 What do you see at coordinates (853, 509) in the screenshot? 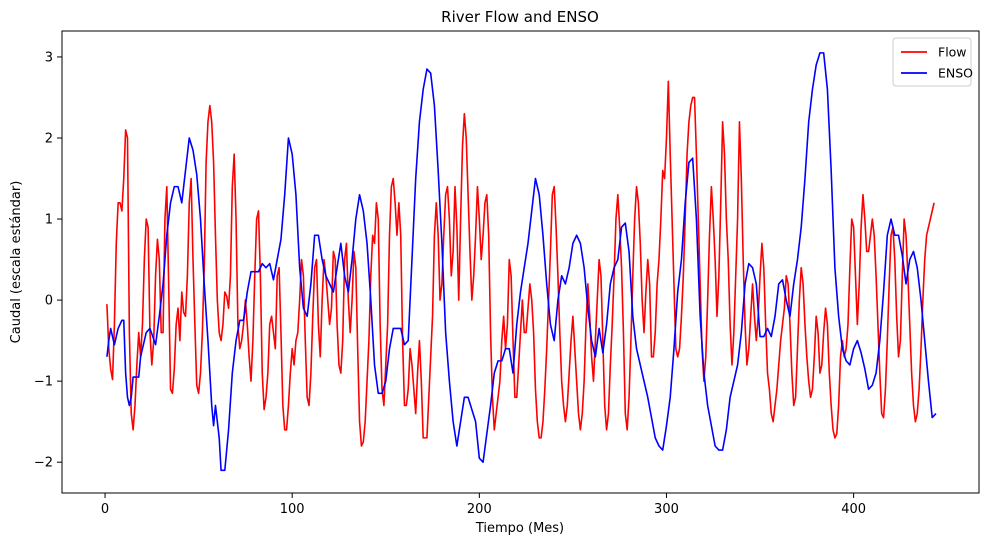
I see `x-tick-label: 400` at bounding box center [853, 509].